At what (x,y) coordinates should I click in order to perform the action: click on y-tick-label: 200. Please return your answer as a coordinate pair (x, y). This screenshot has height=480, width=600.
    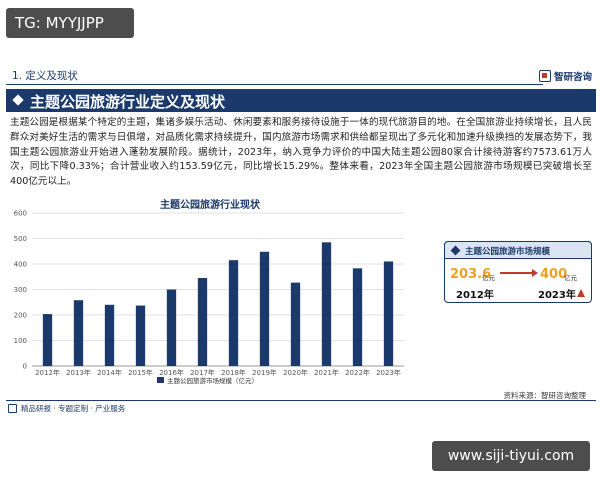
    Looking at the image, I should click on (20, 316).